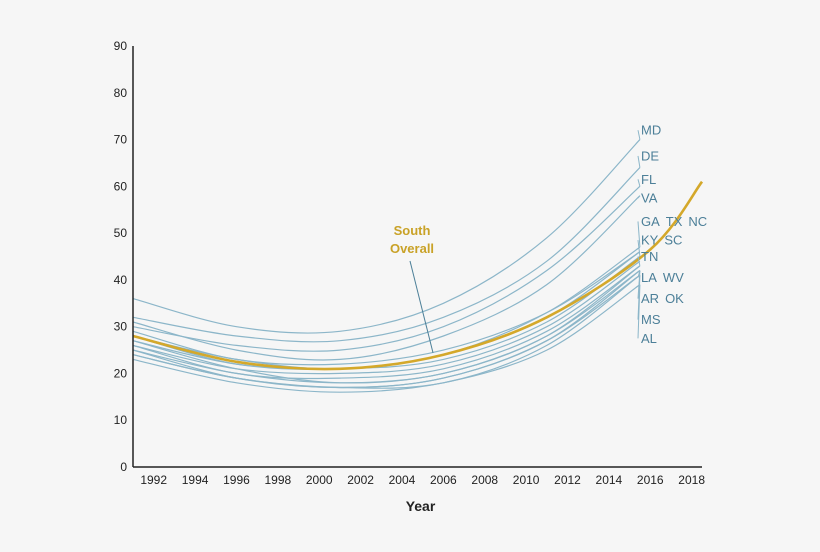 The height and width of the screenshot is (552, 820). I want to click on series-line-ar, so click(386, 329).